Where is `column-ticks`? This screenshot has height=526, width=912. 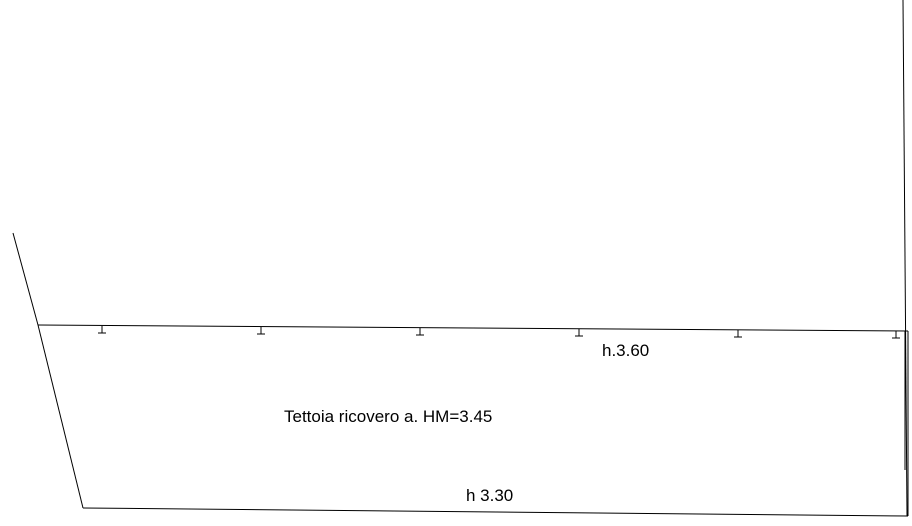
column-ticks is located at coordinates (499, 332).